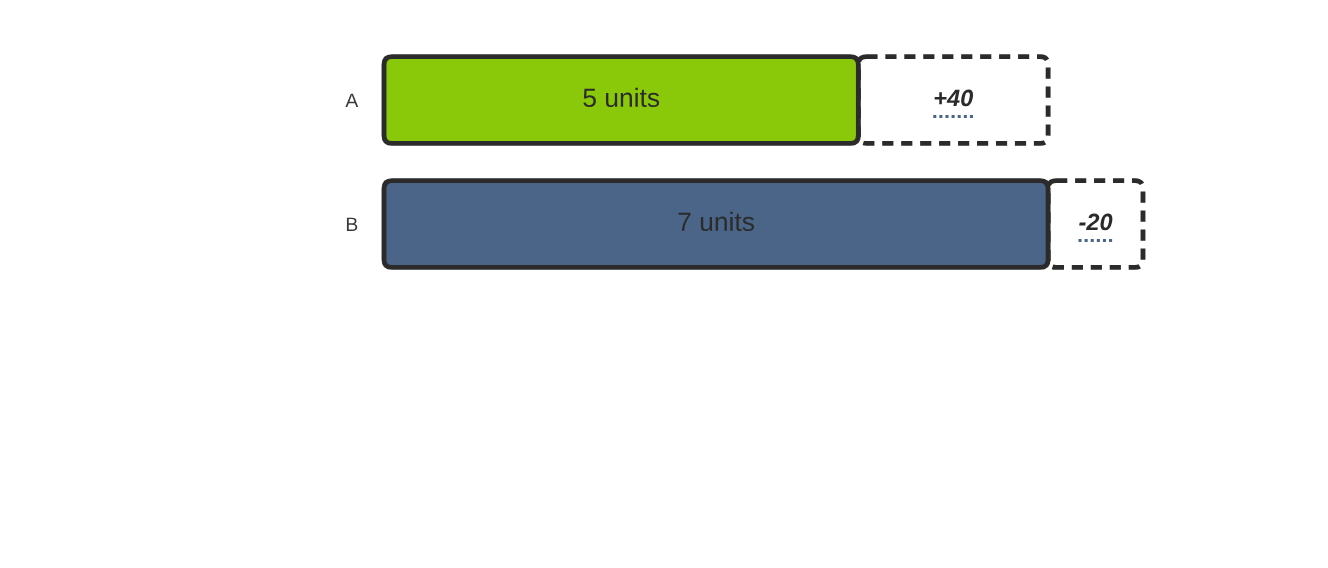  Describe the element at coordinates (716, 221) in the screenshot. I see `data-label: 7 units` at that location.